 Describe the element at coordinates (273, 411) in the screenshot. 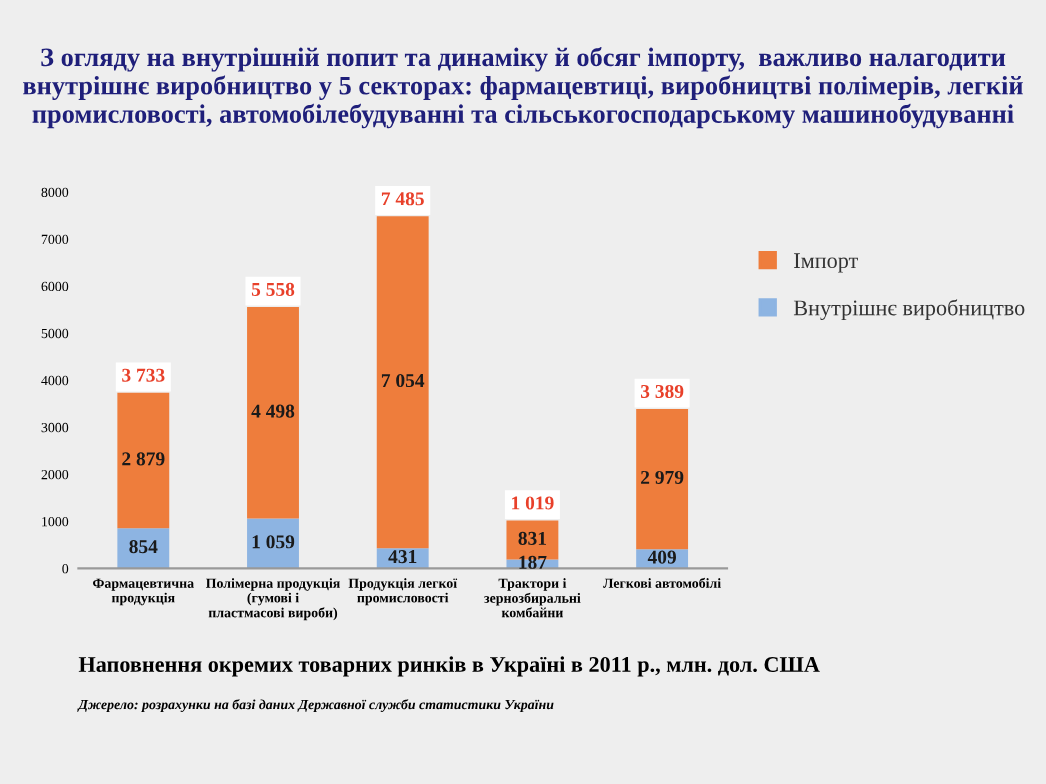

I see `data-label: 4 498` at that location.